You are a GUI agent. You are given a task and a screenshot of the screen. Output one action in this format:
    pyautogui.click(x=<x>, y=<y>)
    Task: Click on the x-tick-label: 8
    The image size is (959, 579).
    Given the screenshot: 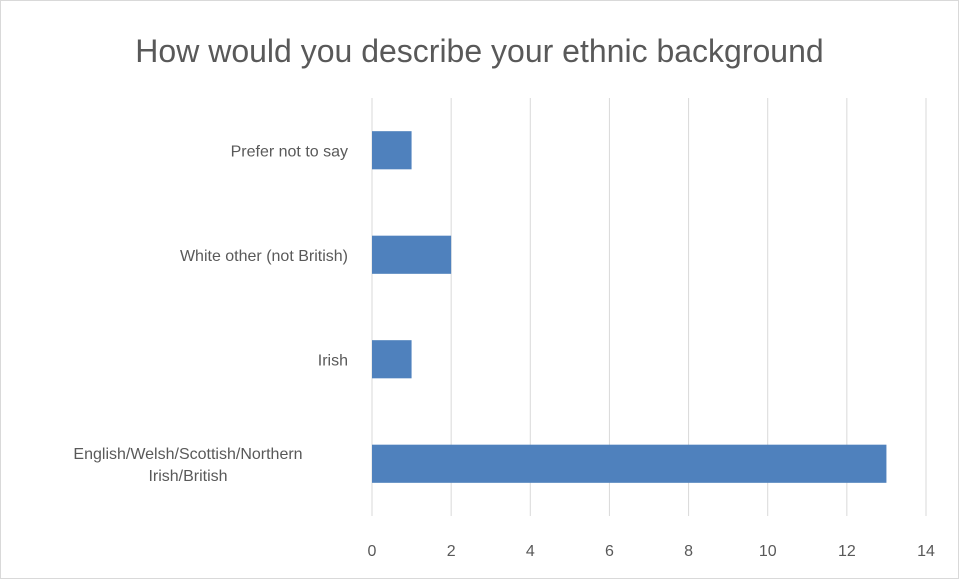 What is the action you would take?
    pyautogui.click(x=688, y=551)
    